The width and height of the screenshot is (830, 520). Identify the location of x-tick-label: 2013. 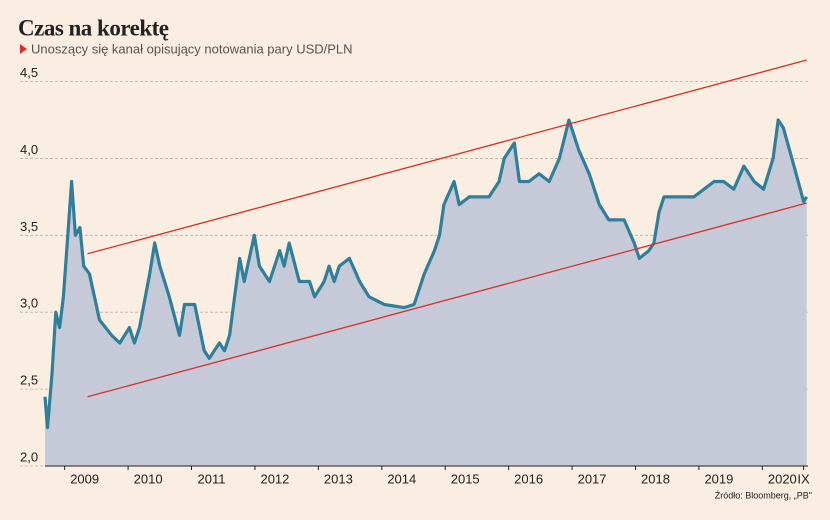
(338, 478).